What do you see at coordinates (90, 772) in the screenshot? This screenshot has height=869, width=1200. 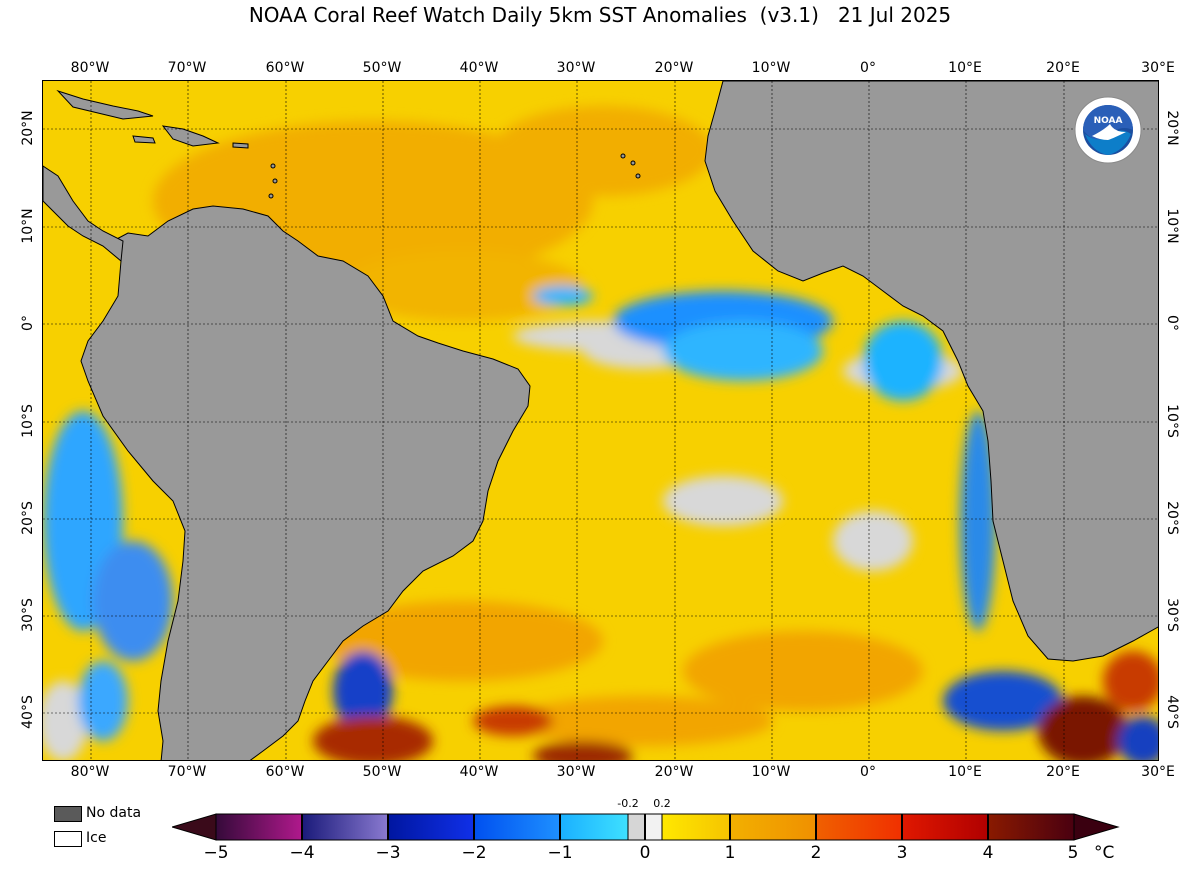 I see `lon-label-bottom: 80°W` at bounding box center [90, 772].